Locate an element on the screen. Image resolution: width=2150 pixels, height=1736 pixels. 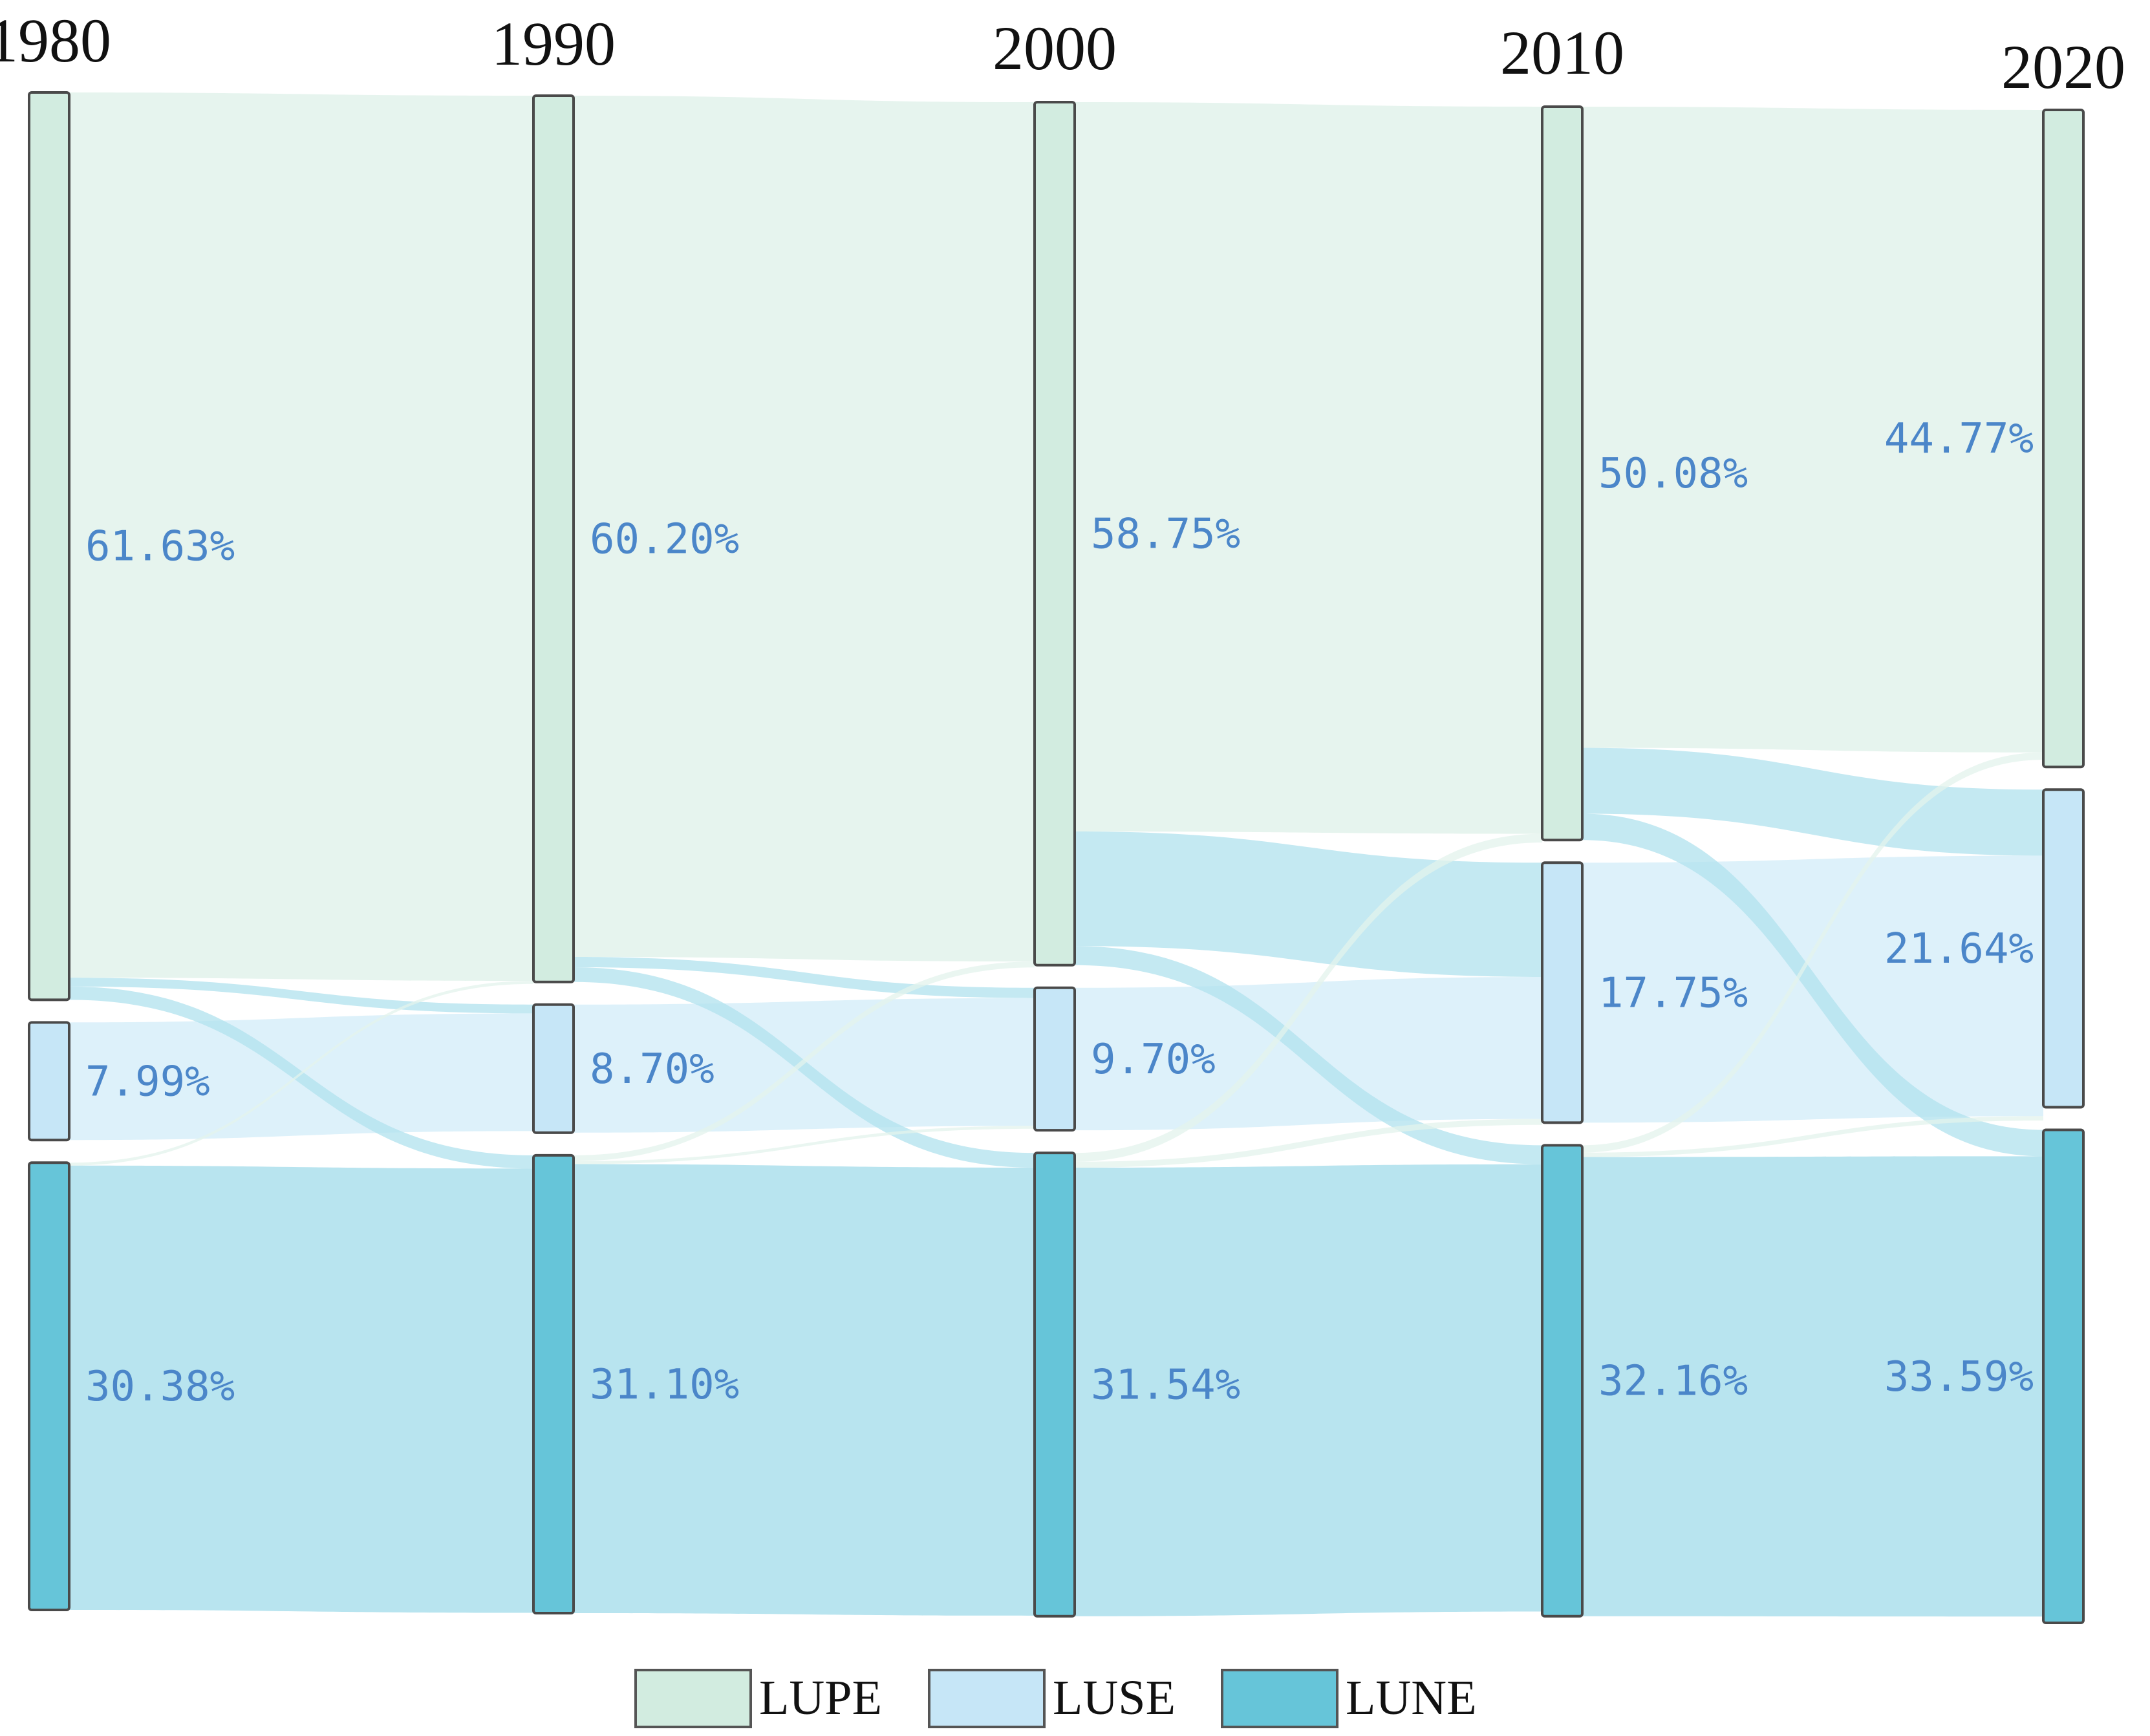
node-lupe-2020 is located at coordinates (2063, 439).